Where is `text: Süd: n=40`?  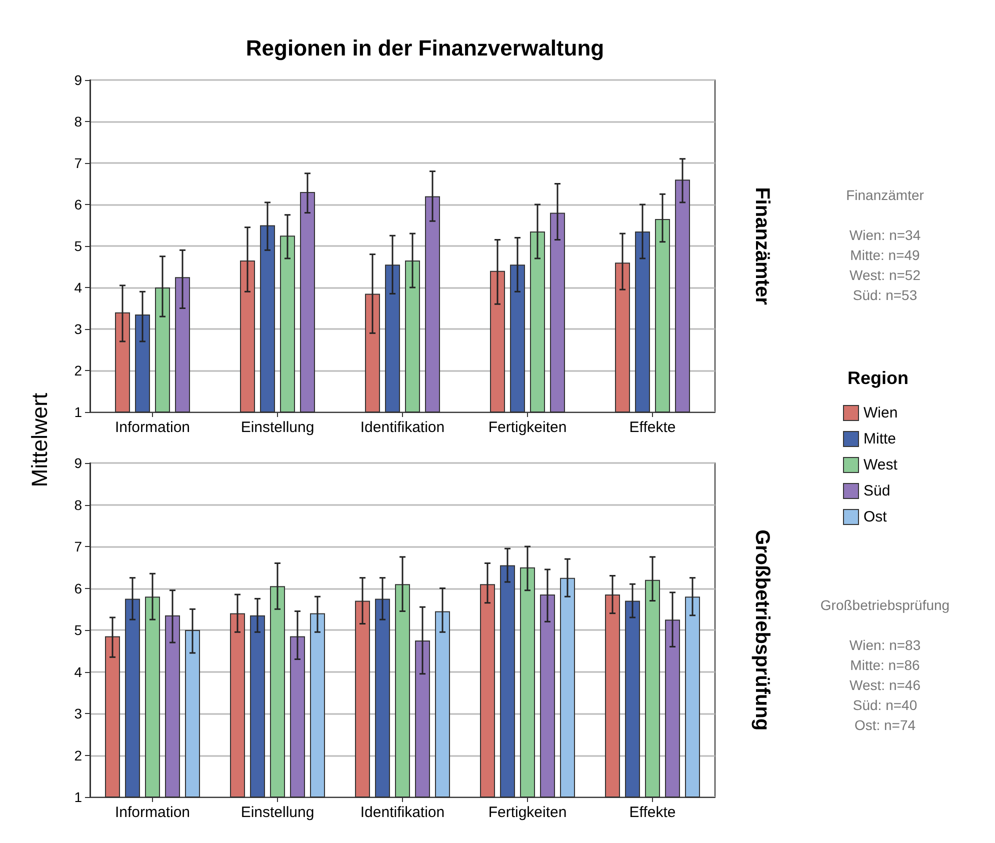 text: Süd: n=40 is located at coordinates (885, 705).